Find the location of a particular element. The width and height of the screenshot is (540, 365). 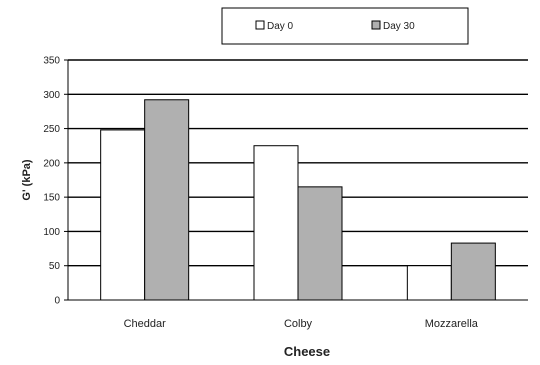

x-axis-label: Cheese is located at coordinates (307, 351).